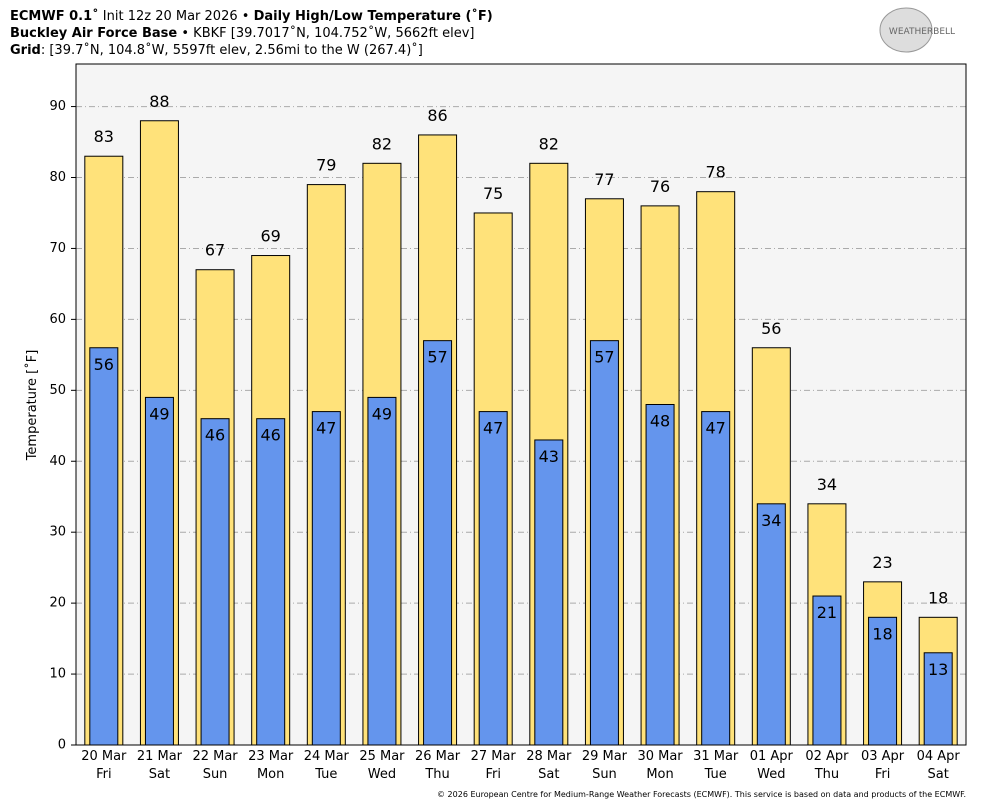 This screenshot has width=984, height=808. Describe the element at coordinates (57, 248) in the screenshot. I see `y-tick-label: 70` at that location.